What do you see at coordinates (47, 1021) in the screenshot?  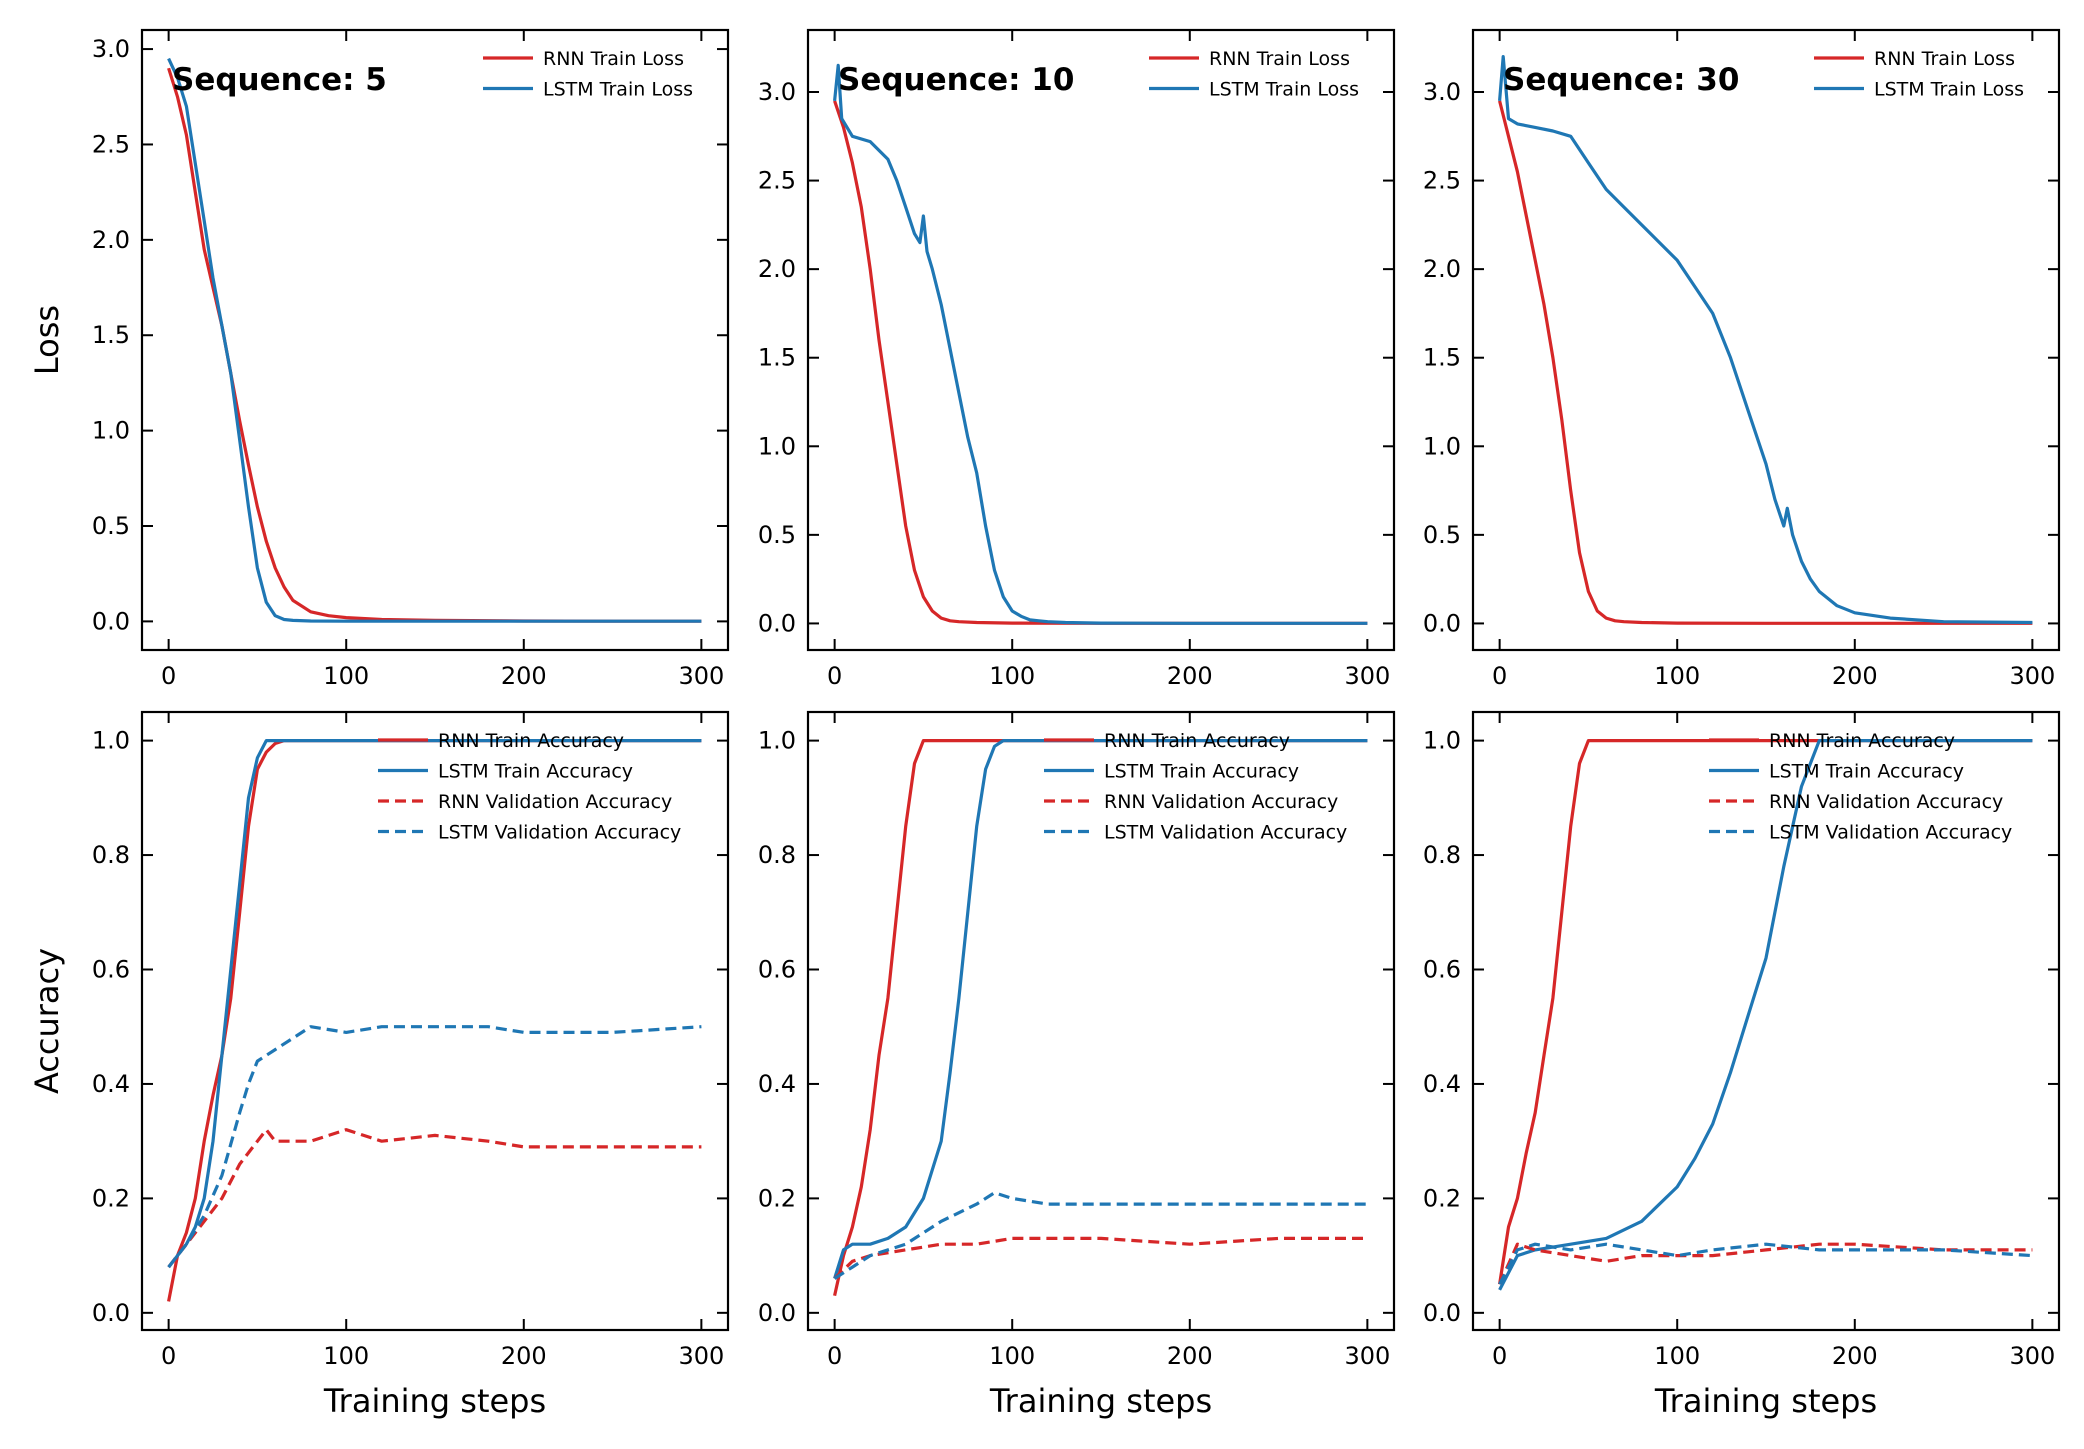 I see `y-axis-label: Accuracy` at bounding box center [47, 1021].